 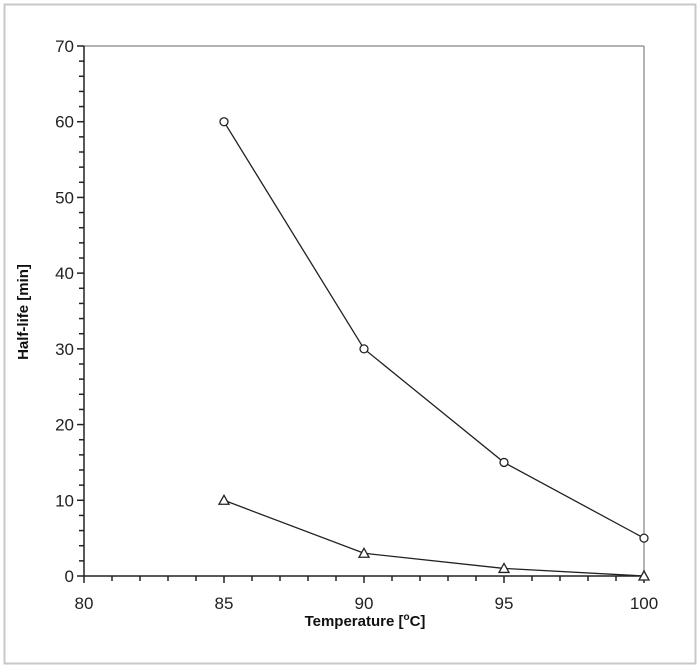 What do you see at coordinates (504, 603) in the screenshot?
I see `x-tick-label: 95` at bounding box center [504, 603].